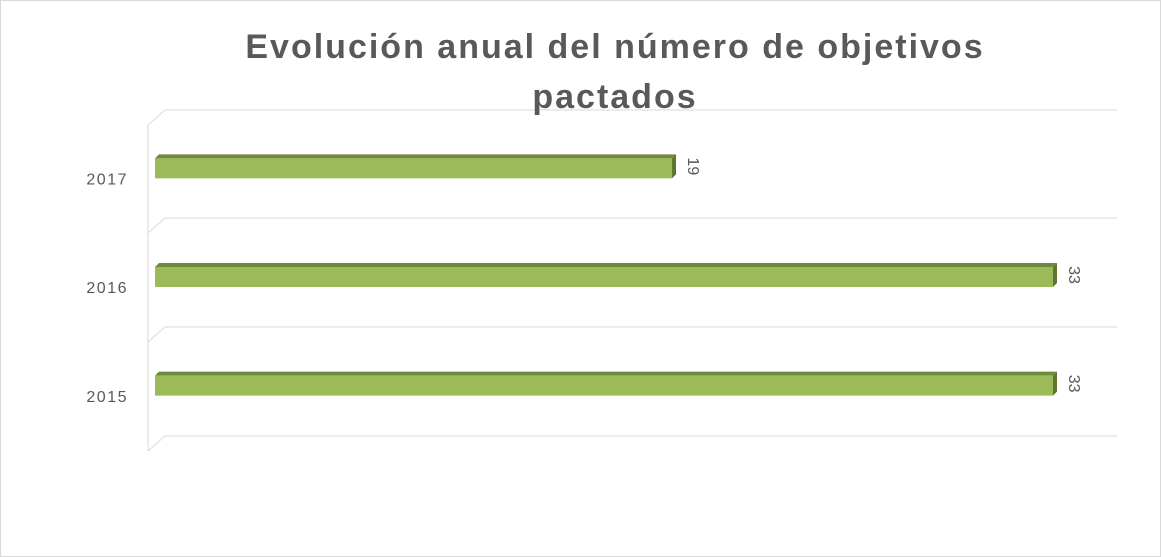 This screenshot has width=1161, height=557. What do you see at coordinates (107, 288) in the screenshot?
I see `y-tick-label: 2016` at bounding box center [107, 288].